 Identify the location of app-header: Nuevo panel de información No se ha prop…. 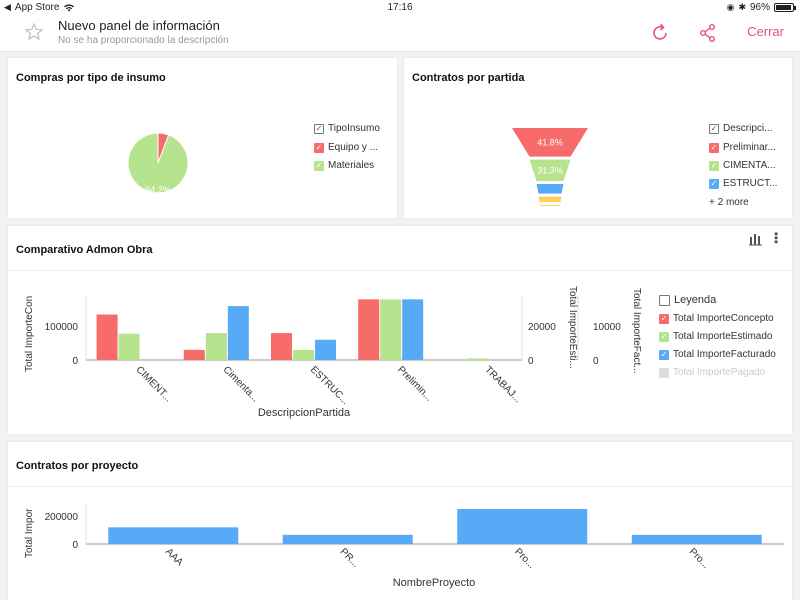
(400, 34).